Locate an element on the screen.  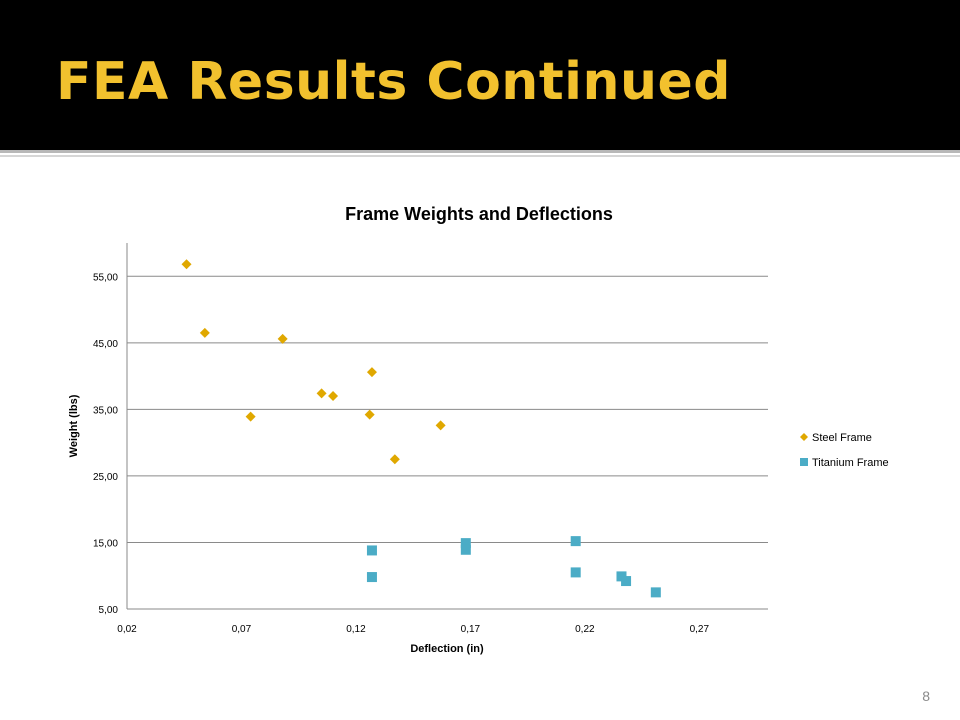
y-tick-label: 15,00 is located at coordinates (105, 543).